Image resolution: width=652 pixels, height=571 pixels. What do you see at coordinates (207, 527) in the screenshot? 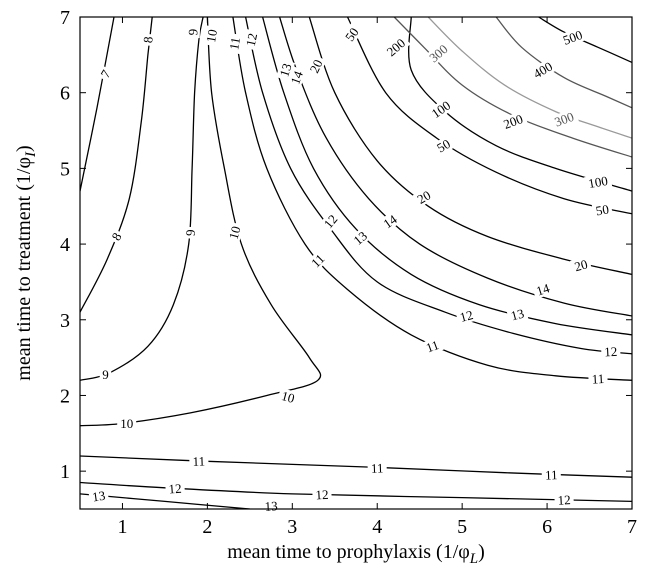
I see `x-tick-label: 2` at bounding box center [207, 527].